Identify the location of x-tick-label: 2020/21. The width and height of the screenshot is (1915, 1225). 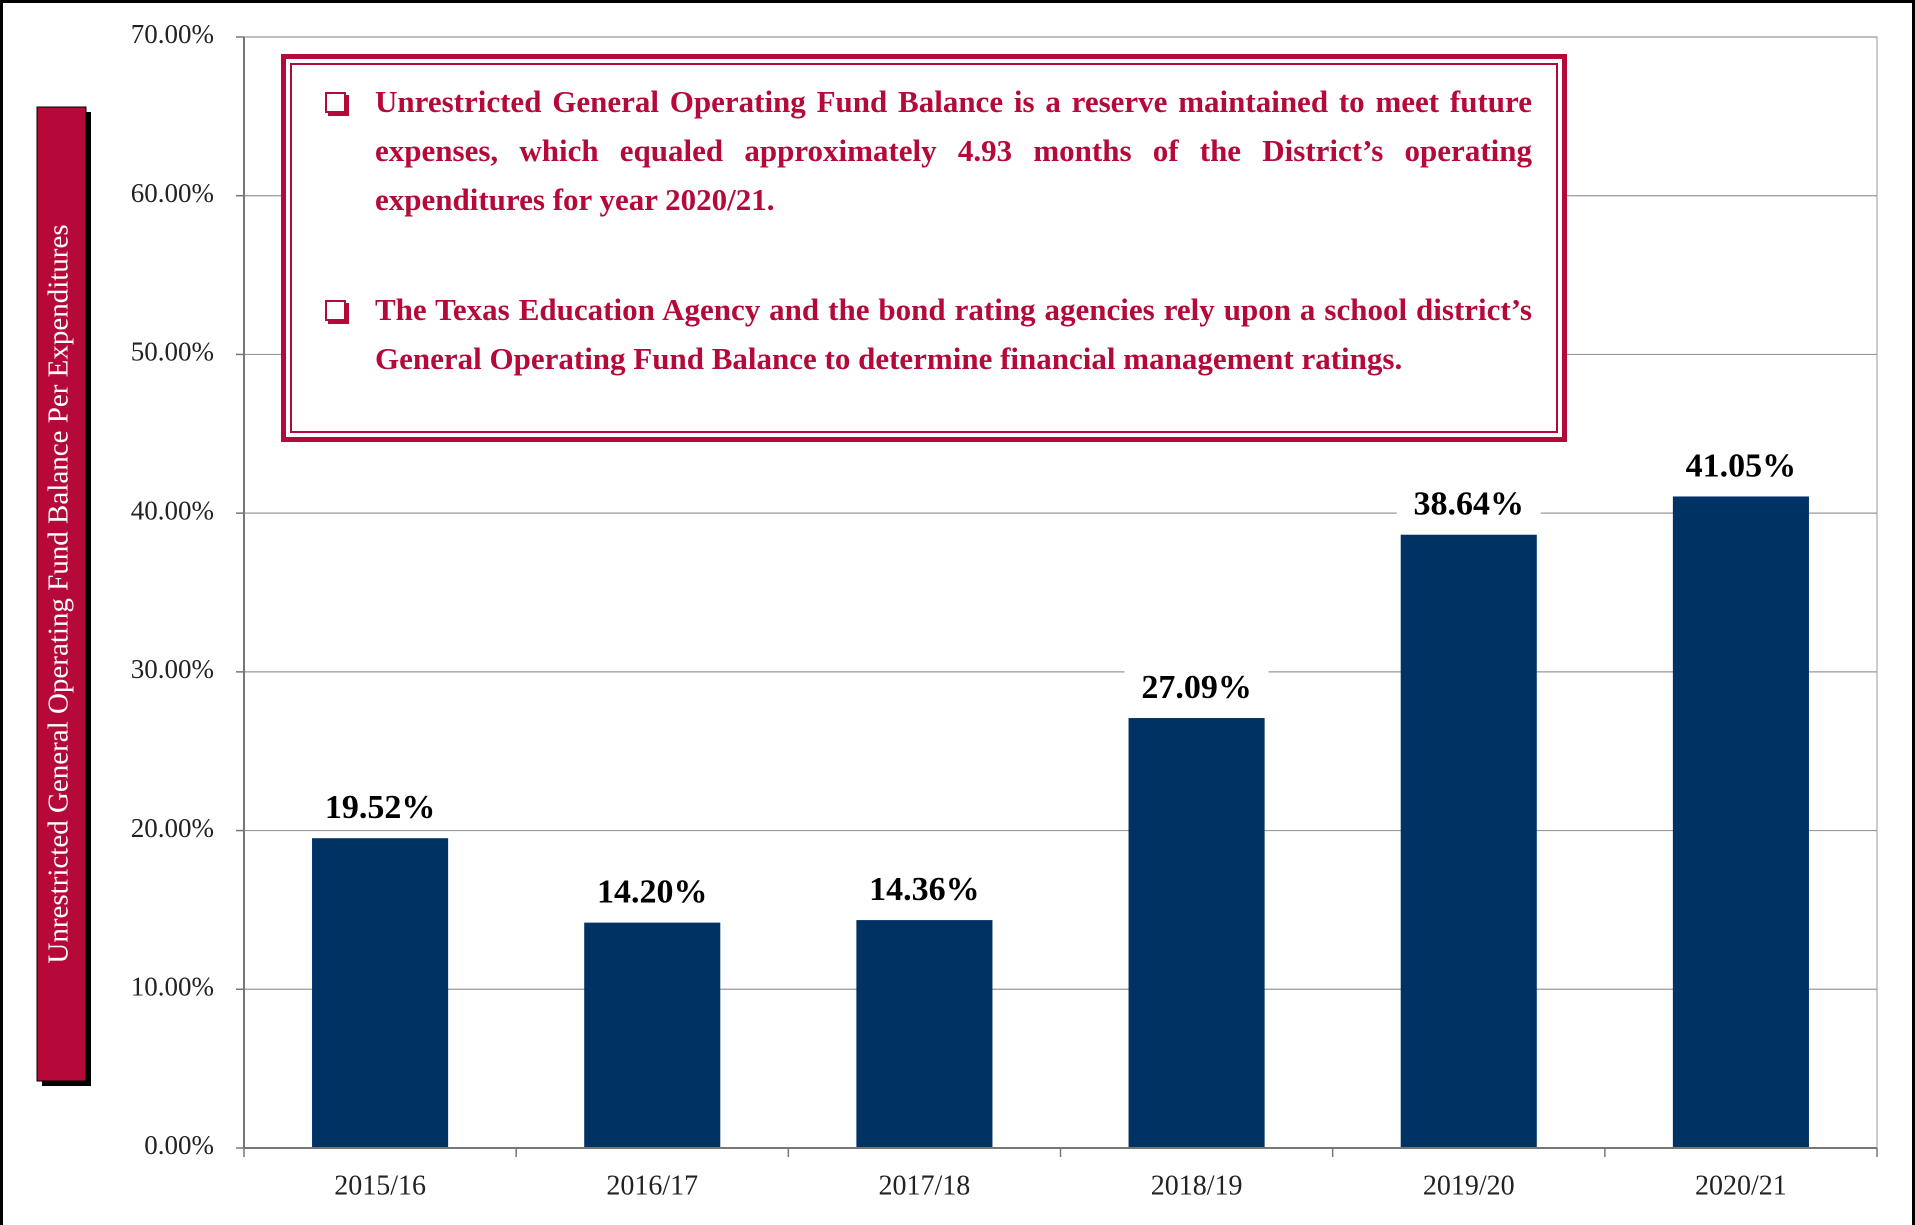
(1741, 1185).